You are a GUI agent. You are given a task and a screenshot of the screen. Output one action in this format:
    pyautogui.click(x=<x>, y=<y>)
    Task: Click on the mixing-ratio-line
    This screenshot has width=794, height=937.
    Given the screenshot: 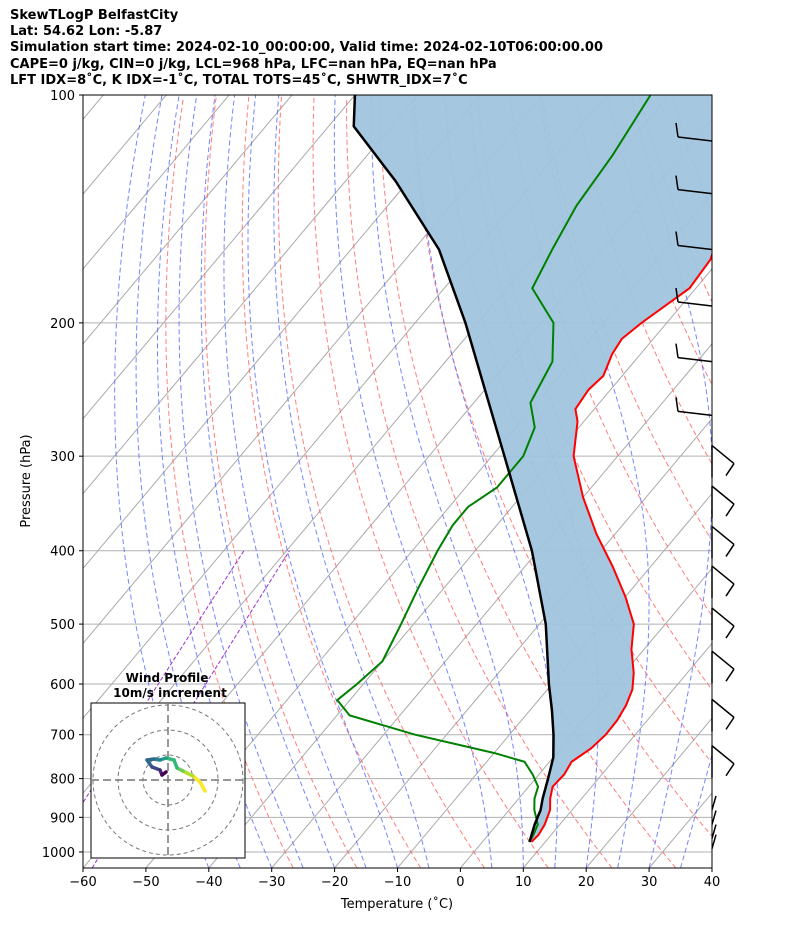 What is the action you would take?
    pyautogui.click(x=164, y=677)
    